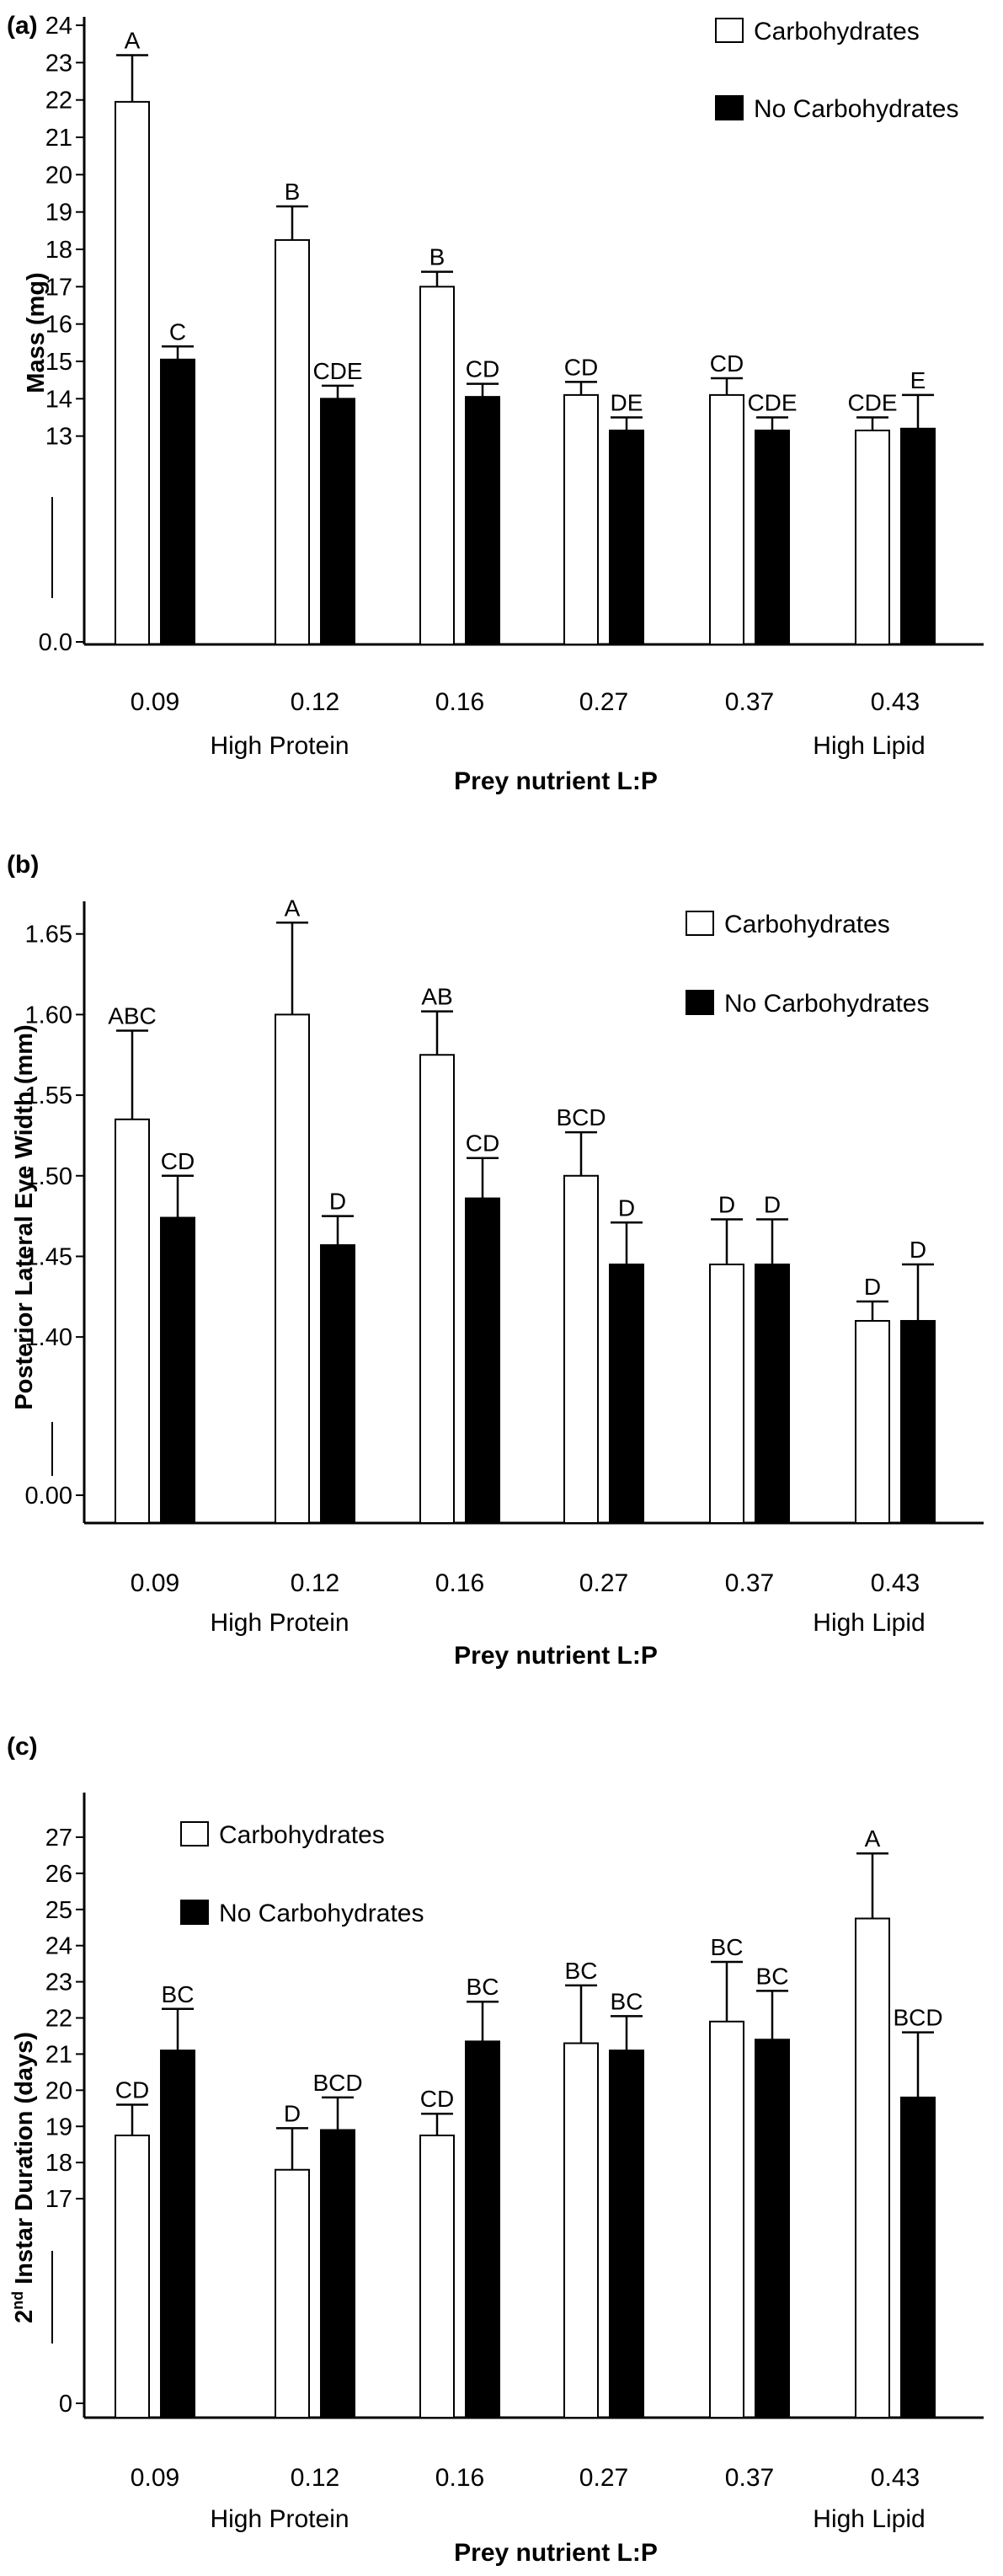 This screenshot has height=2576, width=1003. What do you see at coordinates (437, 257) in the screenshot?
I see `significance-letter: B` at bounding box center [437, 257].